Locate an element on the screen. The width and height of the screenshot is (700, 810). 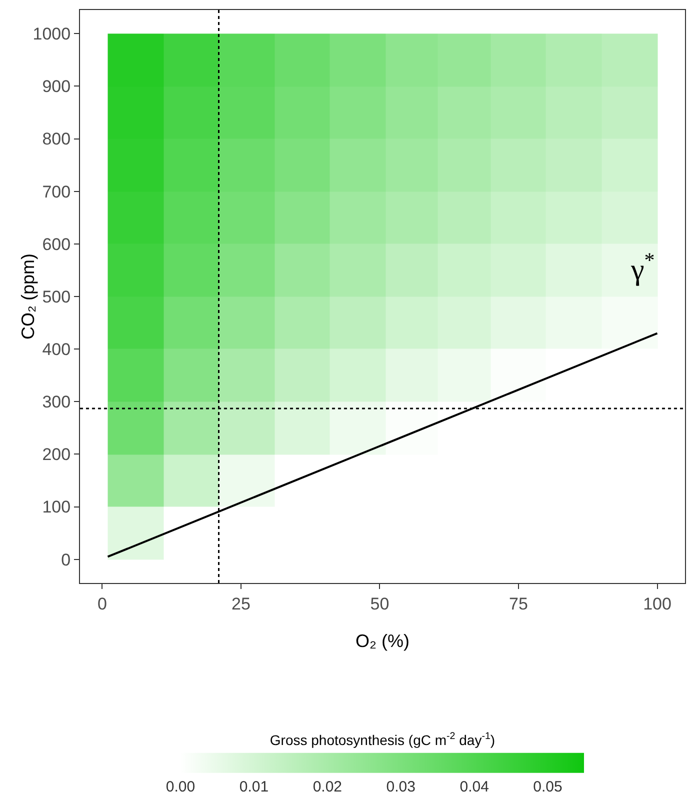
y-tick-label: 800 is located at coordinates (56, 139).